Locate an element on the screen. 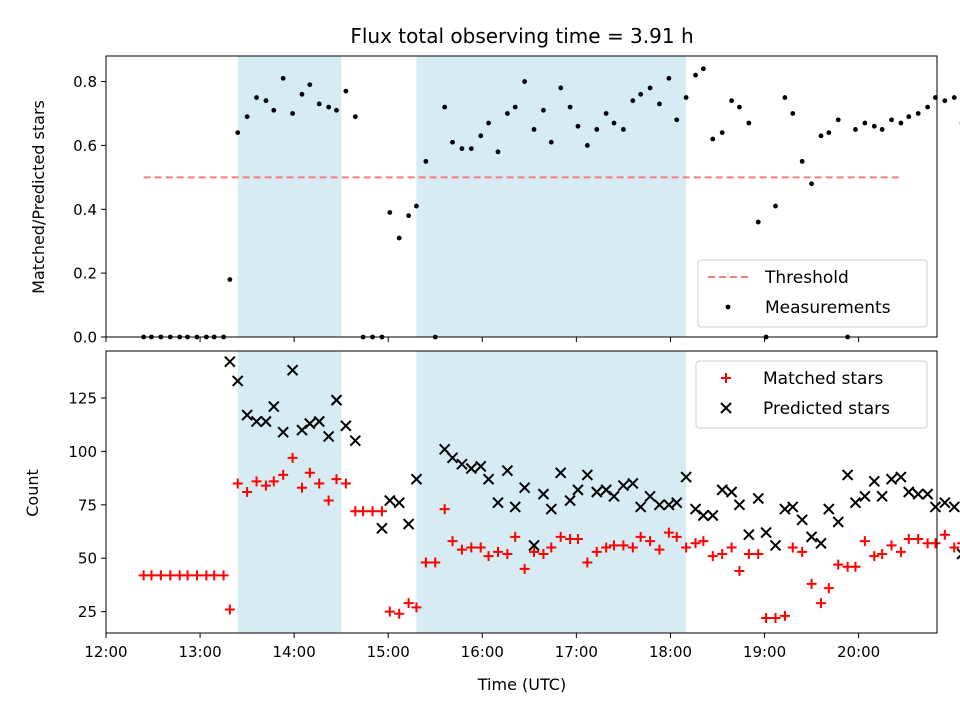 This screenshot has height=720, width=960. y-tick-label: 0.8 is located at coordinates (85, 82).